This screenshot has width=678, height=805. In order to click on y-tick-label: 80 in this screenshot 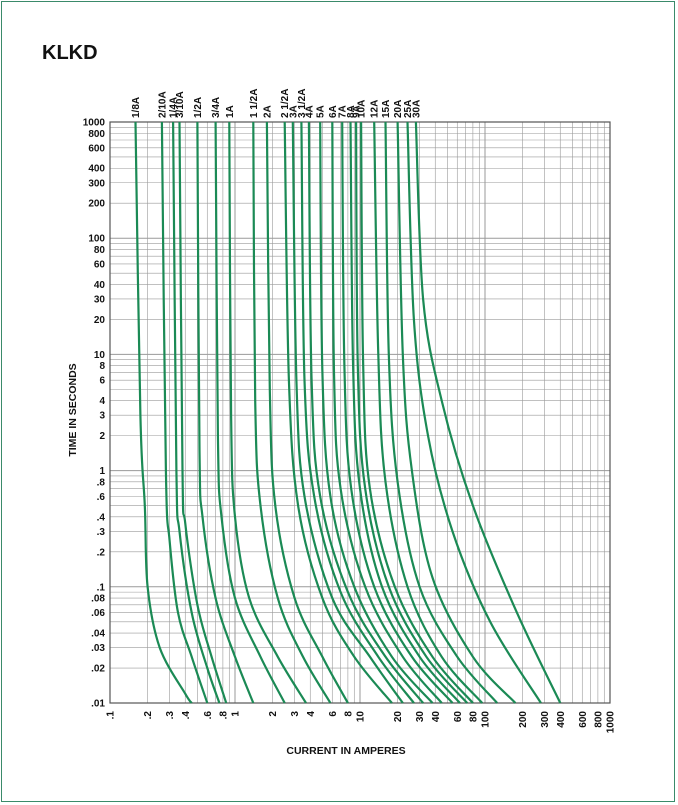, I will do `click(100, 250)`.